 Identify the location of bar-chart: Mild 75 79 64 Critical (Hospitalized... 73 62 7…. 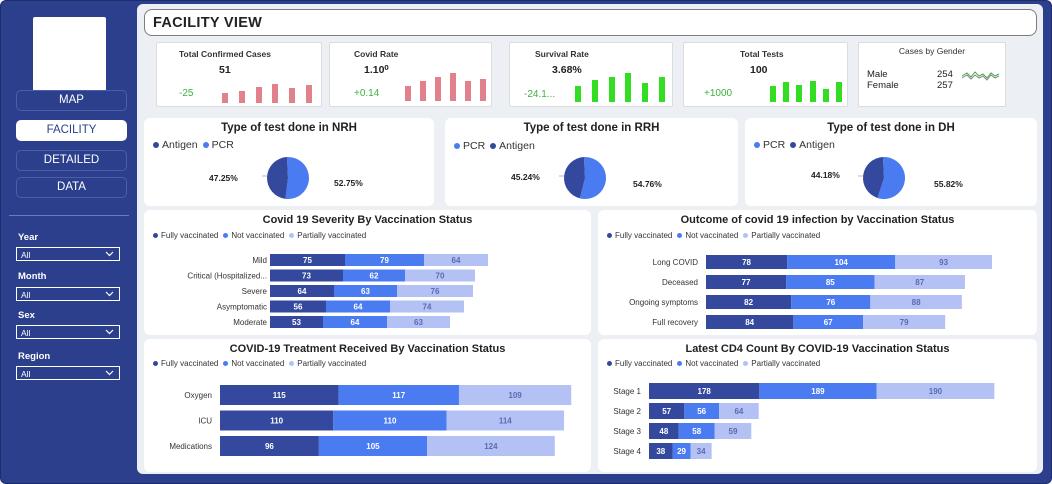
(367, 272).